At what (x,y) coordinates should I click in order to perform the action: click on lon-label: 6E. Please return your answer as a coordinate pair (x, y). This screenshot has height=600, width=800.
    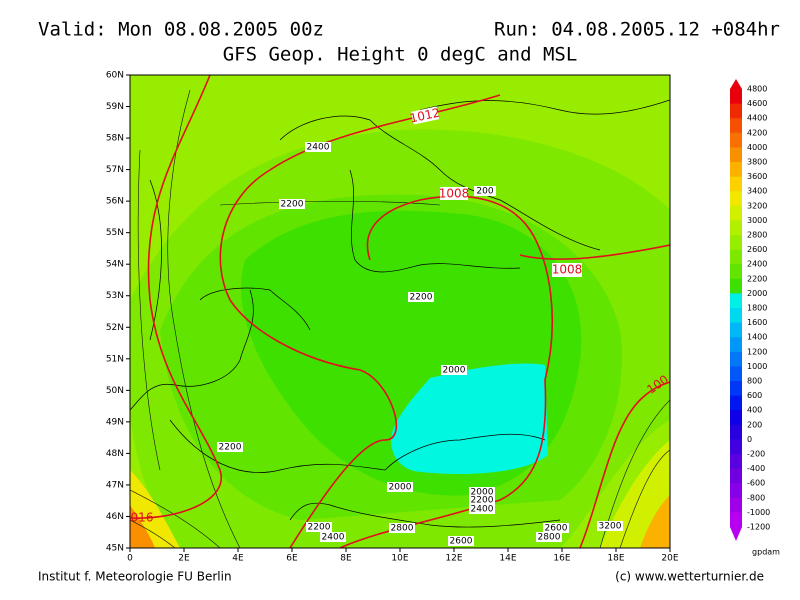
    Looking at the image, I should click on (292, 559).